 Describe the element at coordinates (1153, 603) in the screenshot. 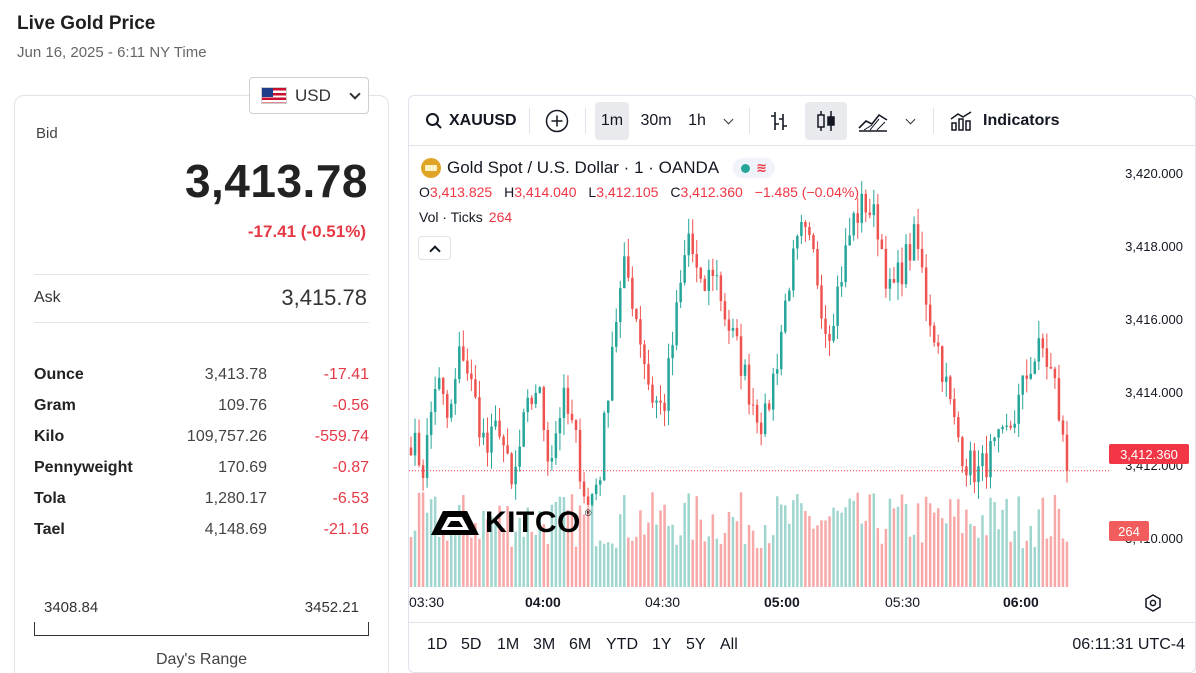

I see `chart-settings-icon` at that location.